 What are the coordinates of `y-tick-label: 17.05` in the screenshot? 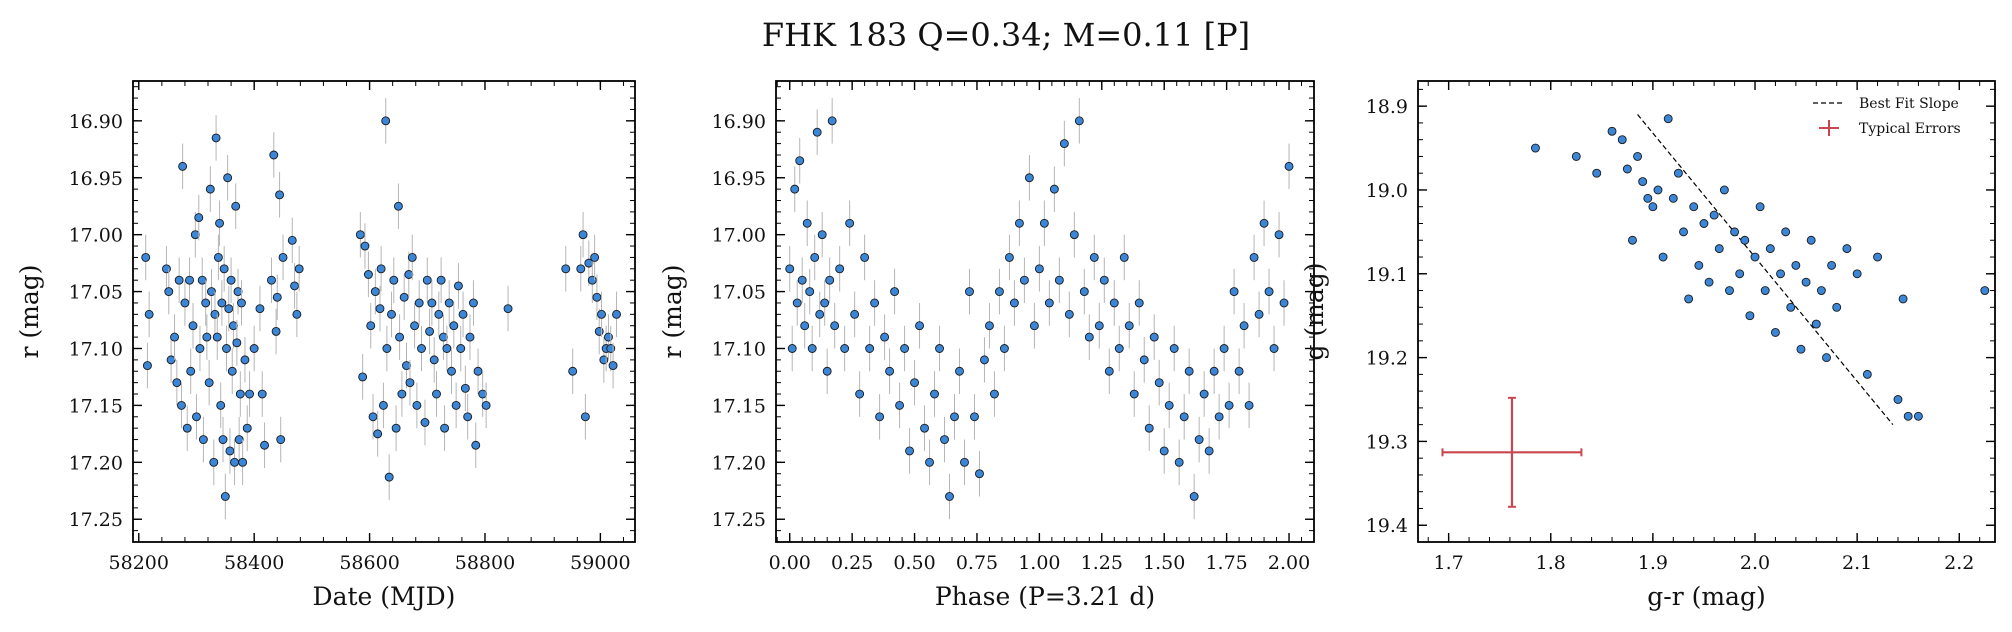 It's located at (96, 293).